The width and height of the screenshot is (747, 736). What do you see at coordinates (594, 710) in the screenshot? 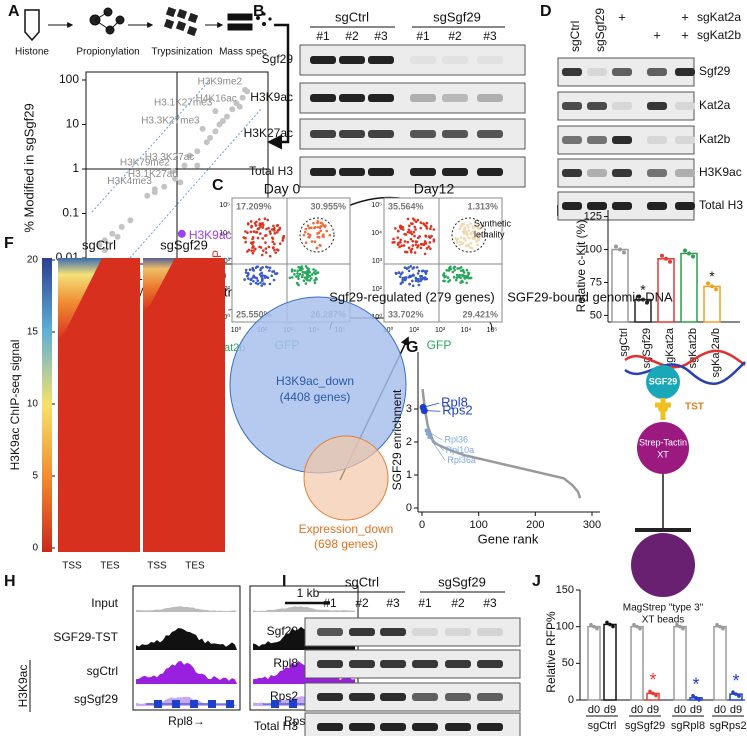
I see `series-label: d0` at bounding box center [594, 710].